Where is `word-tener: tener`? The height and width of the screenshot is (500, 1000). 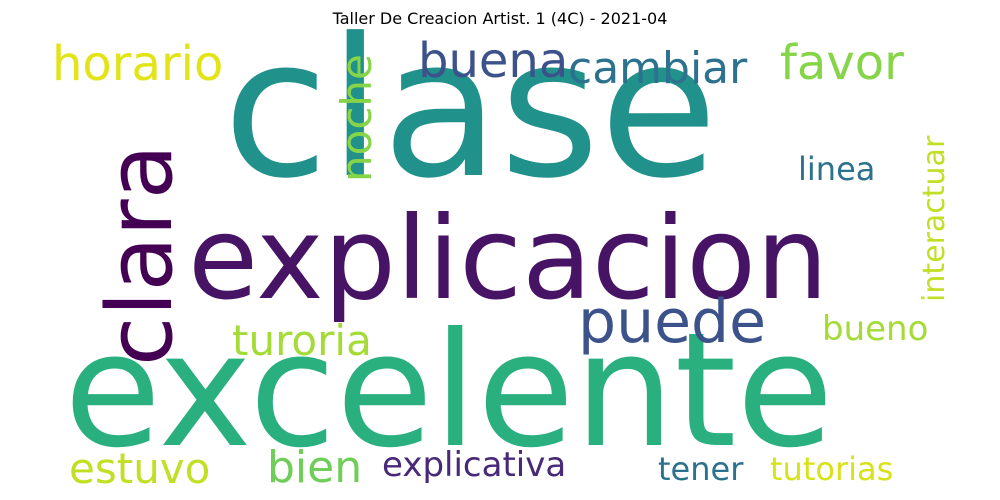
word-tener: tener is located at coordinates (701, 469).